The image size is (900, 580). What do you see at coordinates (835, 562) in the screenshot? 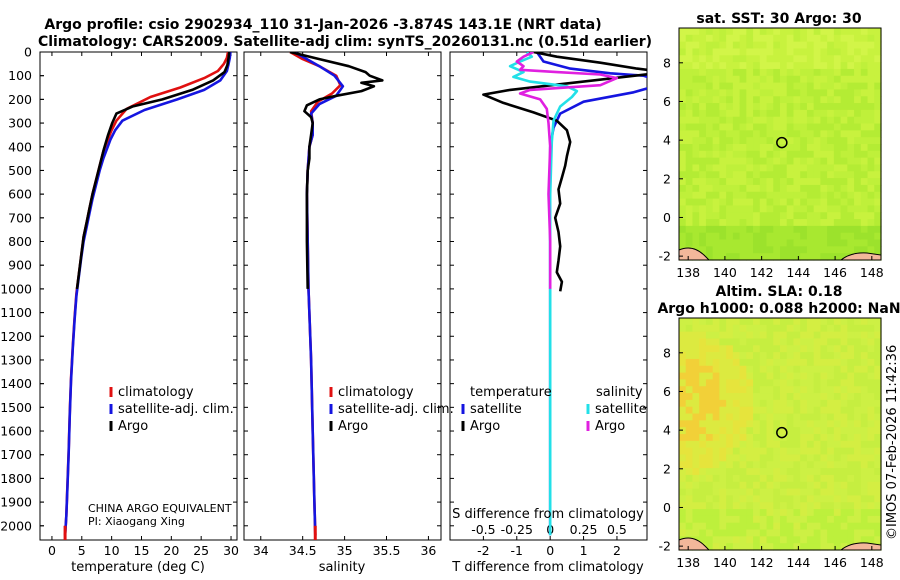
I see `map-xtick-label: 146` at bounding box center [835, 562].